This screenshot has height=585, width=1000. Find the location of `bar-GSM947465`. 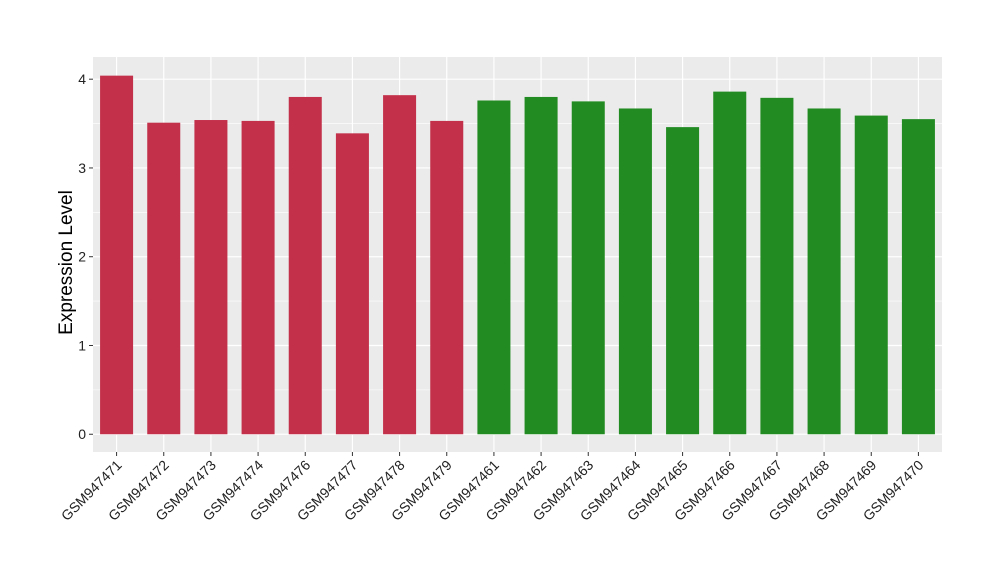

bar-GSM947465 is located at coordinates (683, 281).